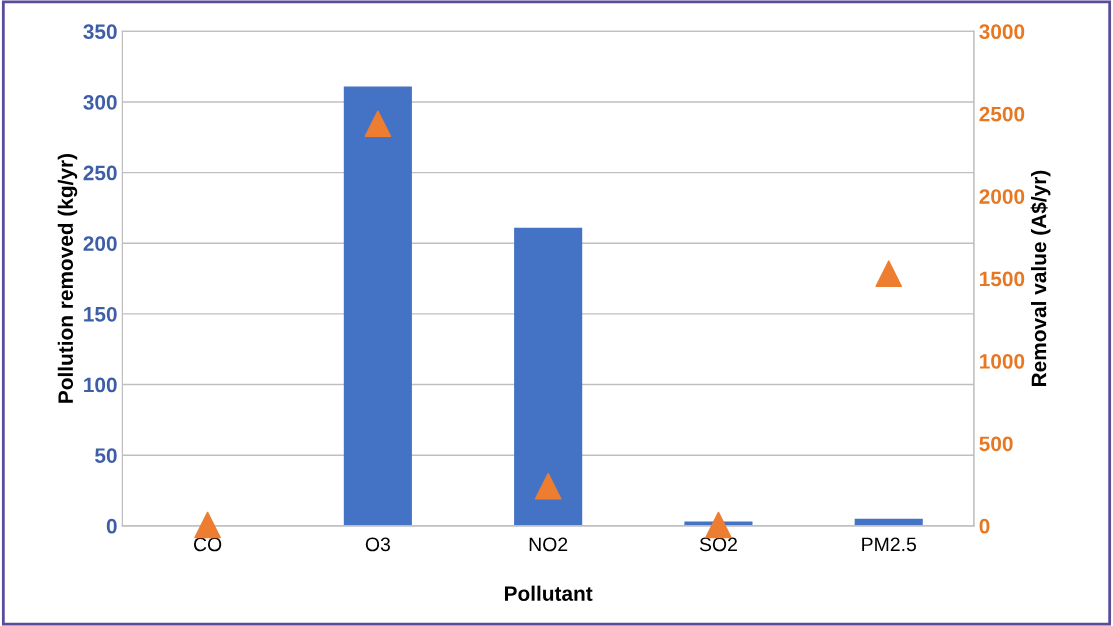 This screenshot has width=1113, height=626. What do you see at coordinates (100, 102) in the screenshot?
I see `y-tick-label: 300` at bounding box center [100, 102].